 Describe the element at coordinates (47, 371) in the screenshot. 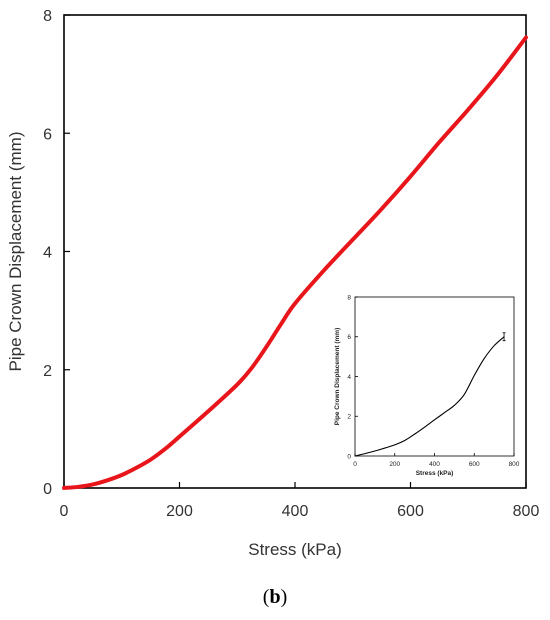

I see `y-tick-label: 2` at that location.